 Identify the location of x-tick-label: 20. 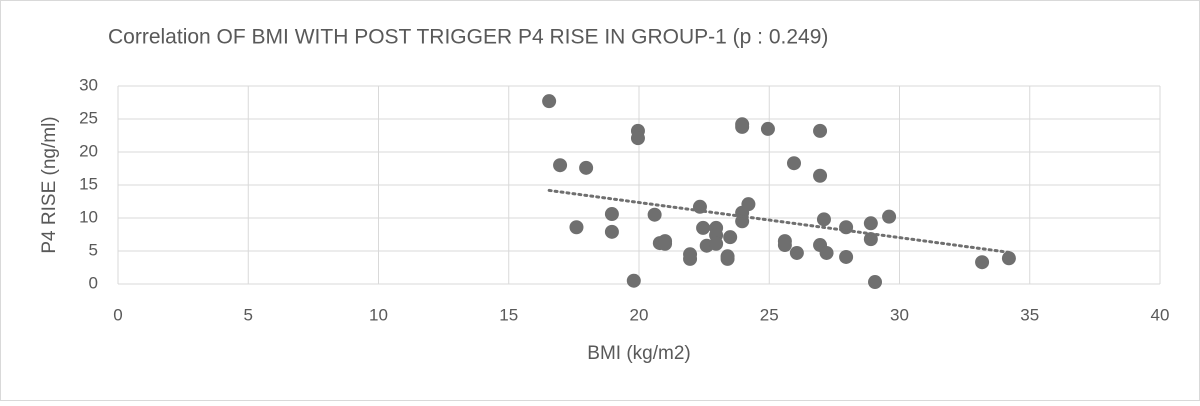
(639, 314).